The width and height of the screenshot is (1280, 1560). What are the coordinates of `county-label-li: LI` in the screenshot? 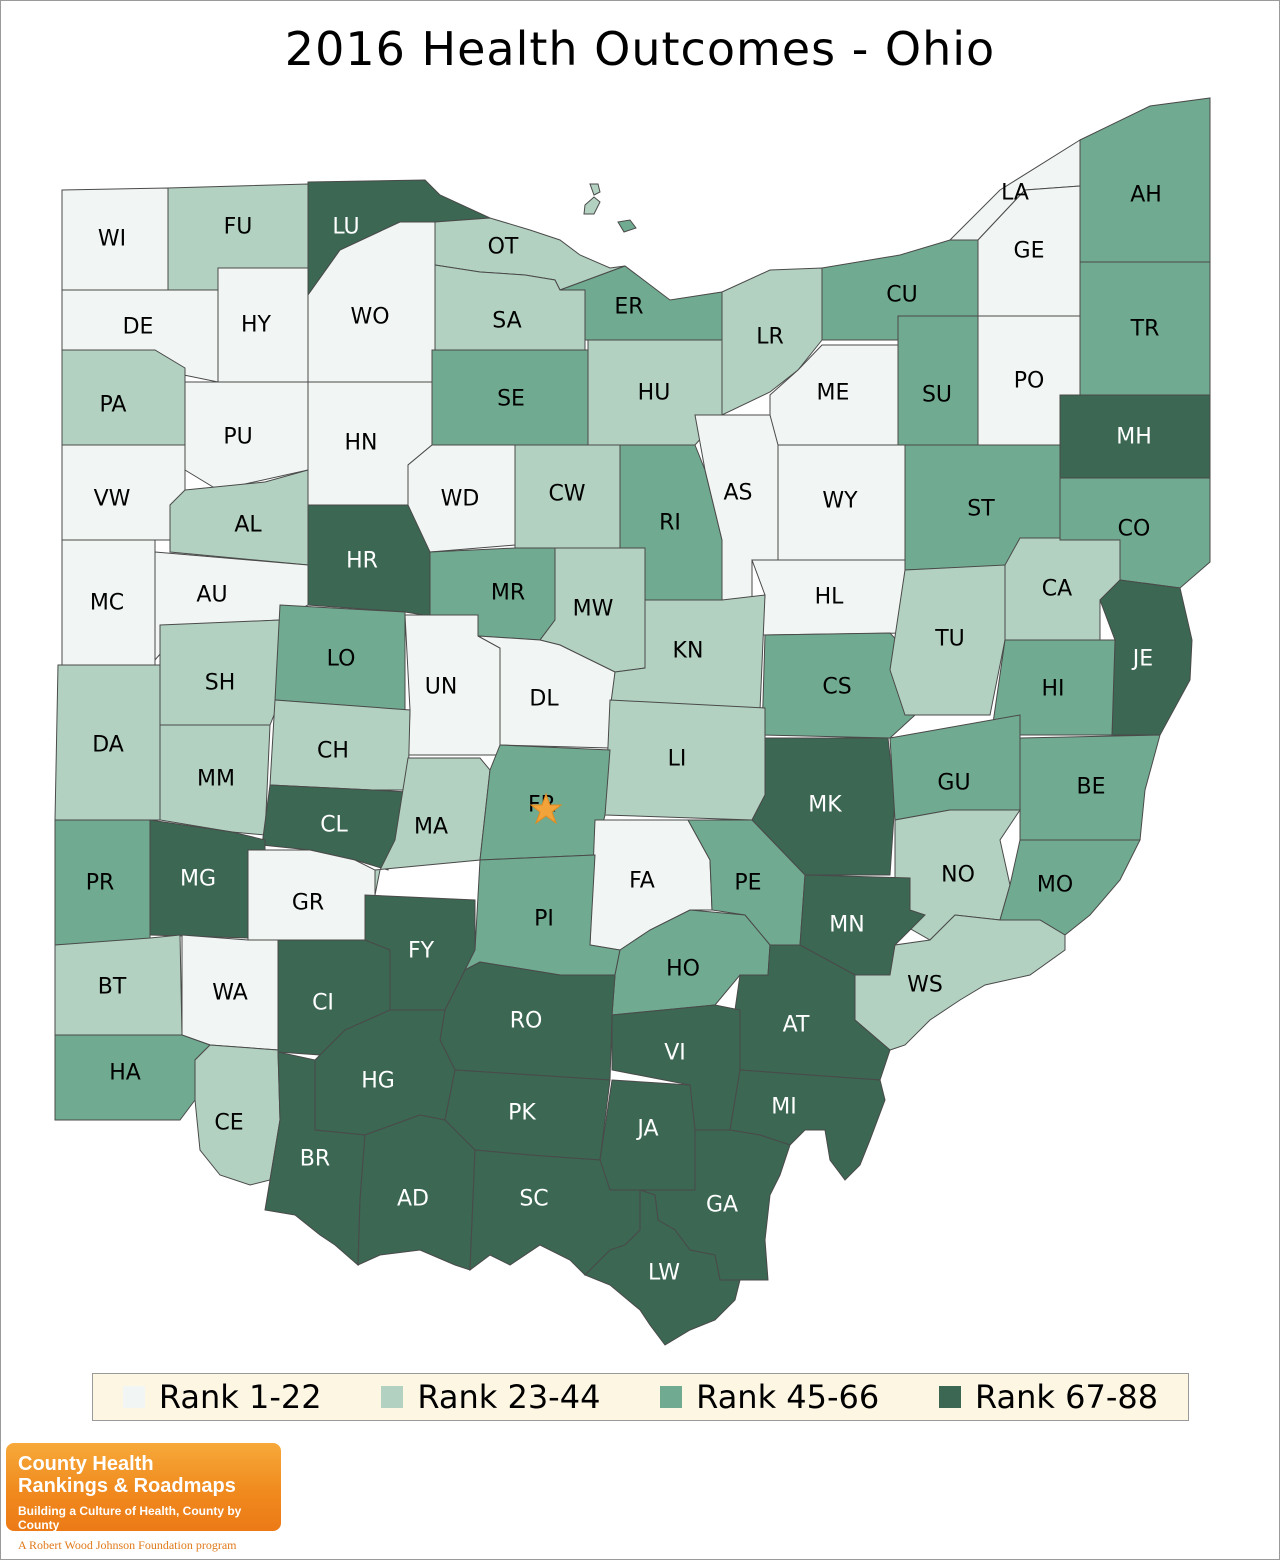 It's located at (677, 759).